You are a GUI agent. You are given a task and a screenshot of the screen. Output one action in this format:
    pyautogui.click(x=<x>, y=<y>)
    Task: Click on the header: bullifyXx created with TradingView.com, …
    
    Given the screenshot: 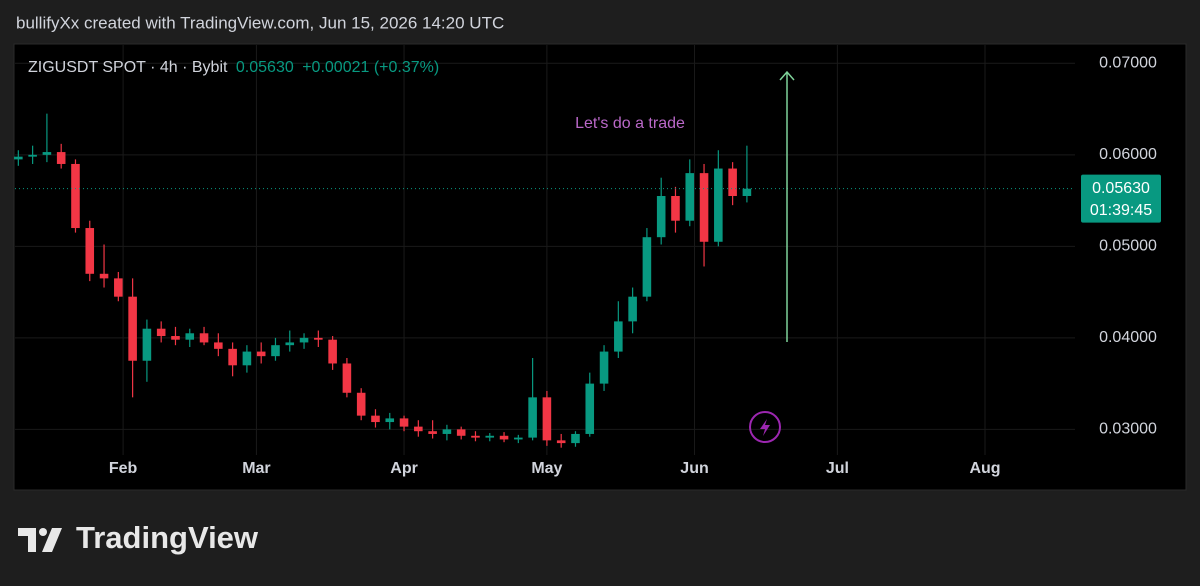 What is the action you would take?
    pyautogui.click(x=260, y=22)
    